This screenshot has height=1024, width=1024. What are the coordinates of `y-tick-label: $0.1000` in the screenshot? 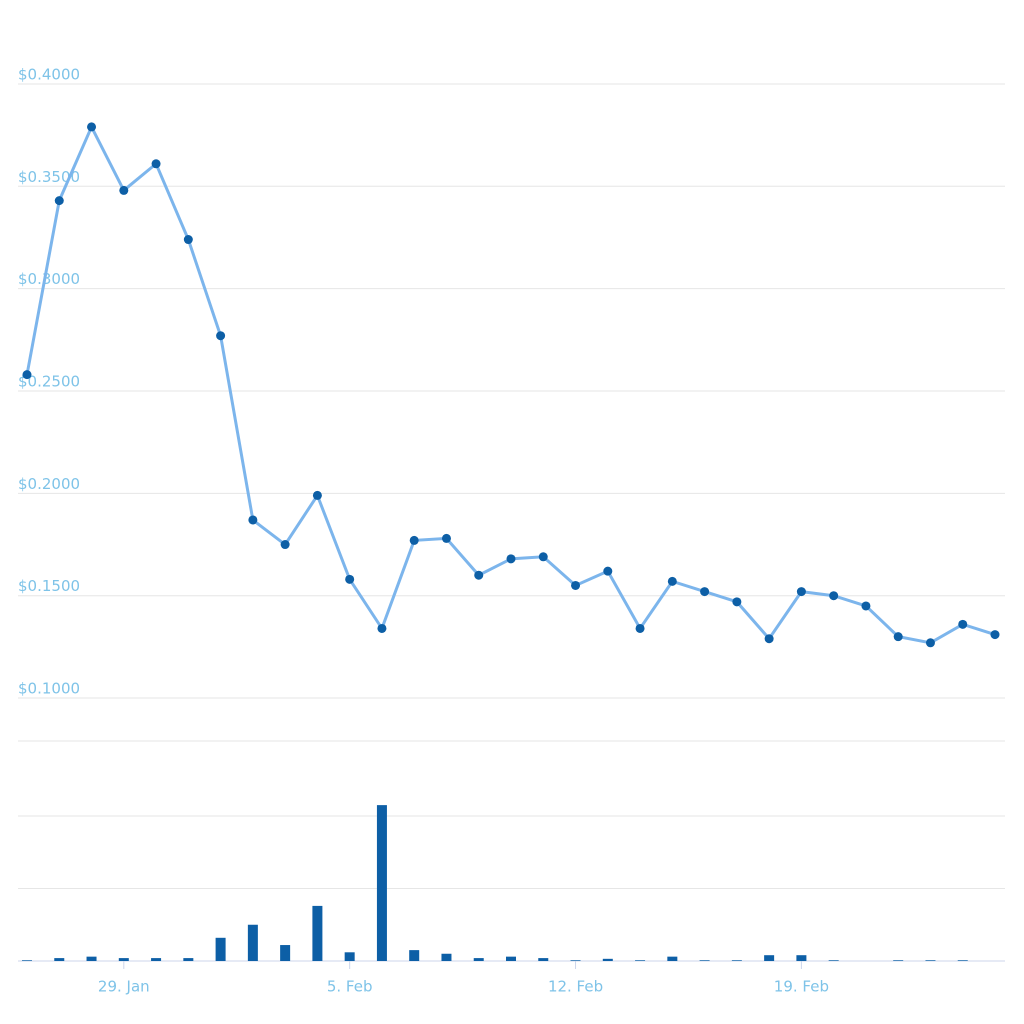 It's located at (49, 689).